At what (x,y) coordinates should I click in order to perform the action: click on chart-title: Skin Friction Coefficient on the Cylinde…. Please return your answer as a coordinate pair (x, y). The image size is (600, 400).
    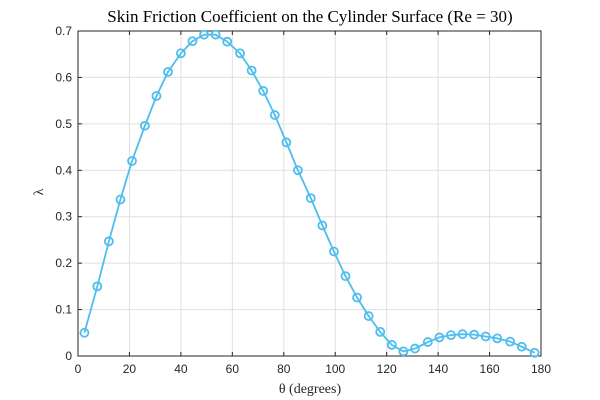
    Looking at the image, I should click on (309, 16).